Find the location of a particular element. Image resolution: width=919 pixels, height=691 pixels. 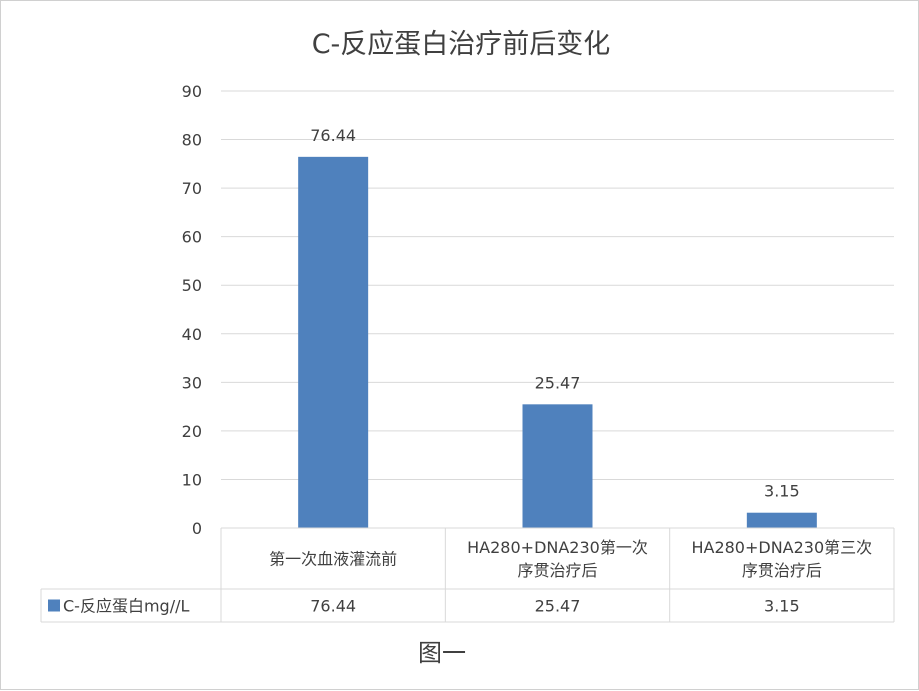

figure-caption: 图一 is located at coordinates (442, 653).